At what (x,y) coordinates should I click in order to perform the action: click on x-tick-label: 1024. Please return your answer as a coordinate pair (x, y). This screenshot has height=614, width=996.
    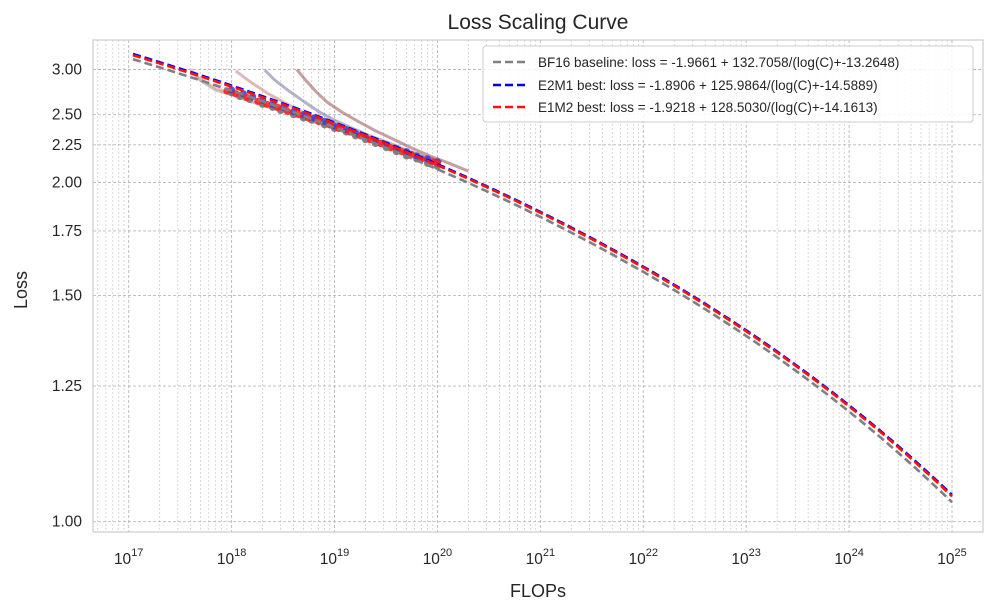
    Looking at the image, I should click on (849, 557).